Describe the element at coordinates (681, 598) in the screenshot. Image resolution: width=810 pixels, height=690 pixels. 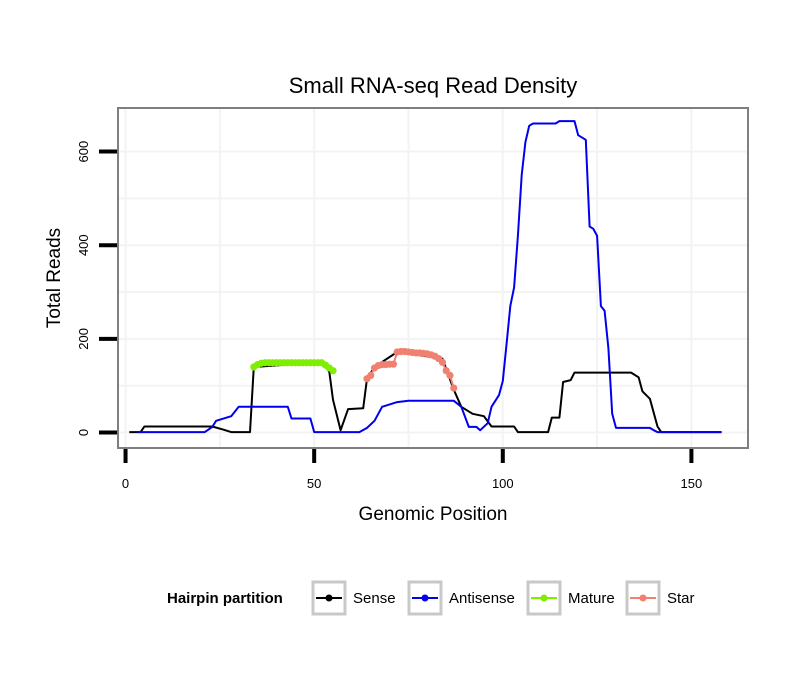
I see `legend-label-star: Star` at that location.